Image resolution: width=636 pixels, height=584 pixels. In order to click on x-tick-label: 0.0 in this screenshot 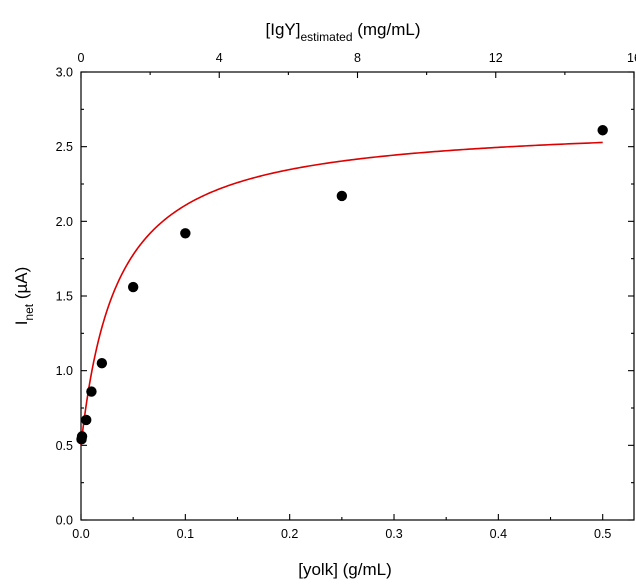, I will do `click(80, 534)`.